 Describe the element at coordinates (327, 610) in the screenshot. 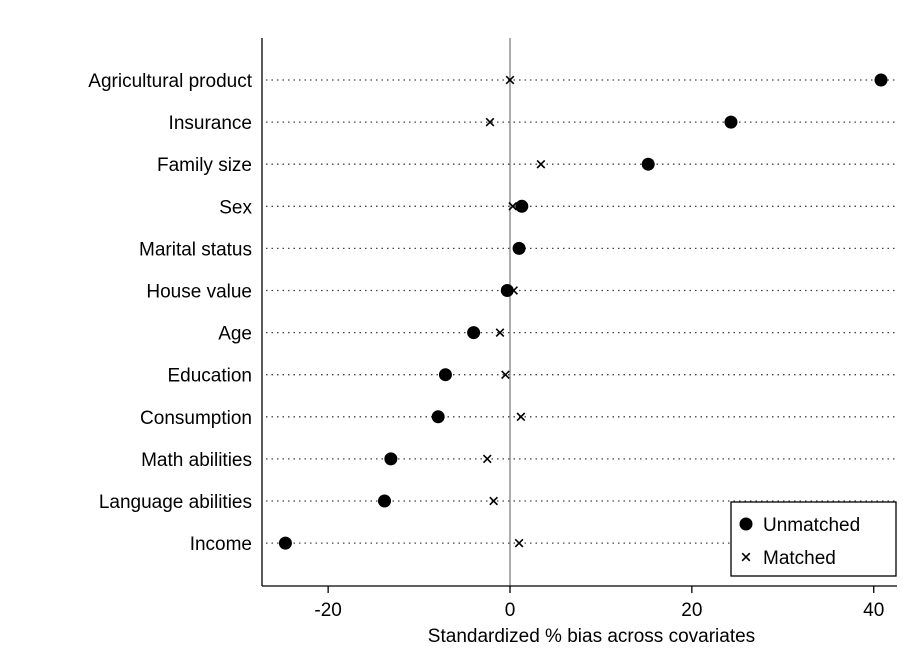

I see `x-tick-label: -20` at that location.